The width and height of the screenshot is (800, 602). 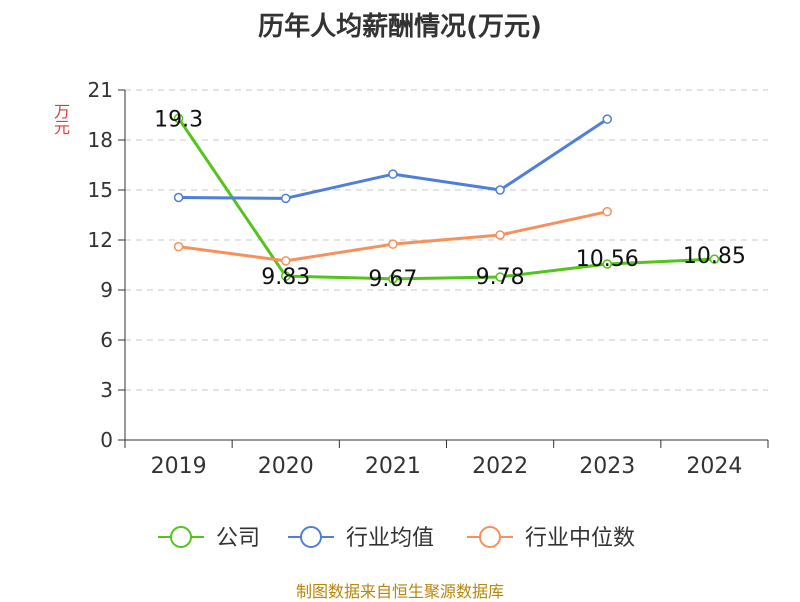 I want to click on chart-title: 历年人均薪酬情况(万元), so click(x=400, y=27).